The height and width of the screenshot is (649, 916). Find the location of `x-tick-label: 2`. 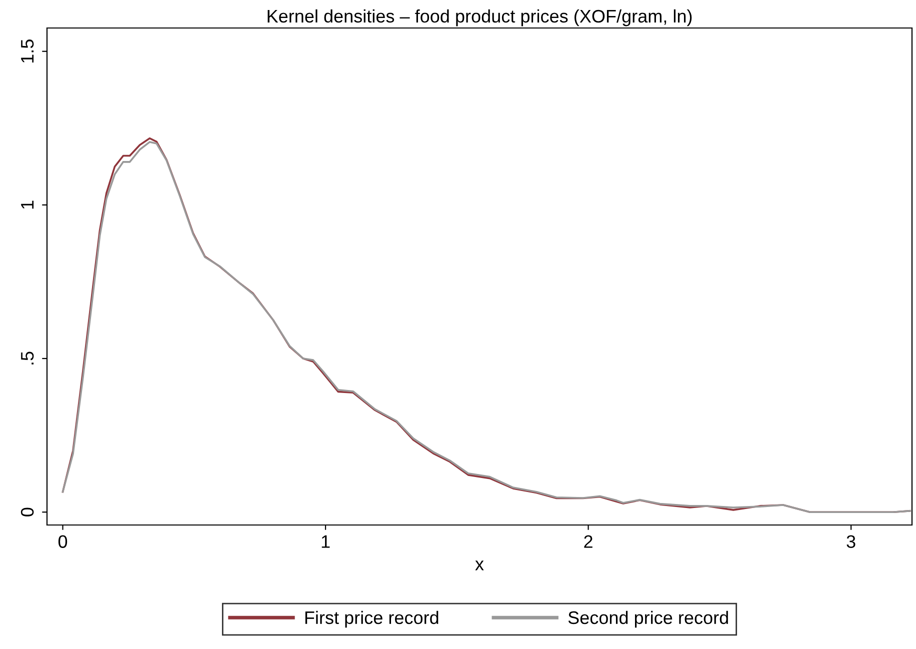

x-tick-label: 2 is located at coordinates (588, 541).